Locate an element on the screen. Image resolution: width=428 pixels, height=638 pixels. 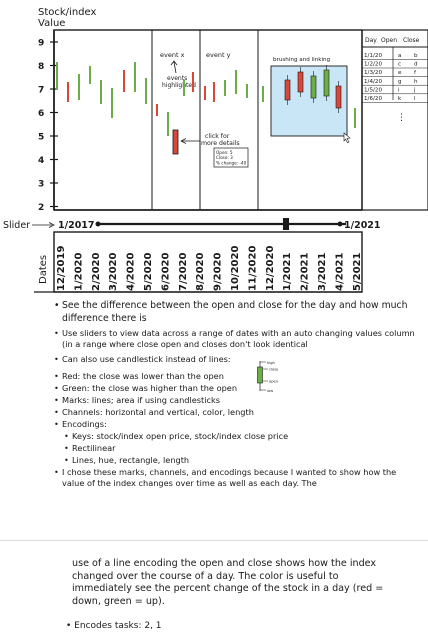
slider-end-label: 1/2021 is located at coordinates (362, 225).